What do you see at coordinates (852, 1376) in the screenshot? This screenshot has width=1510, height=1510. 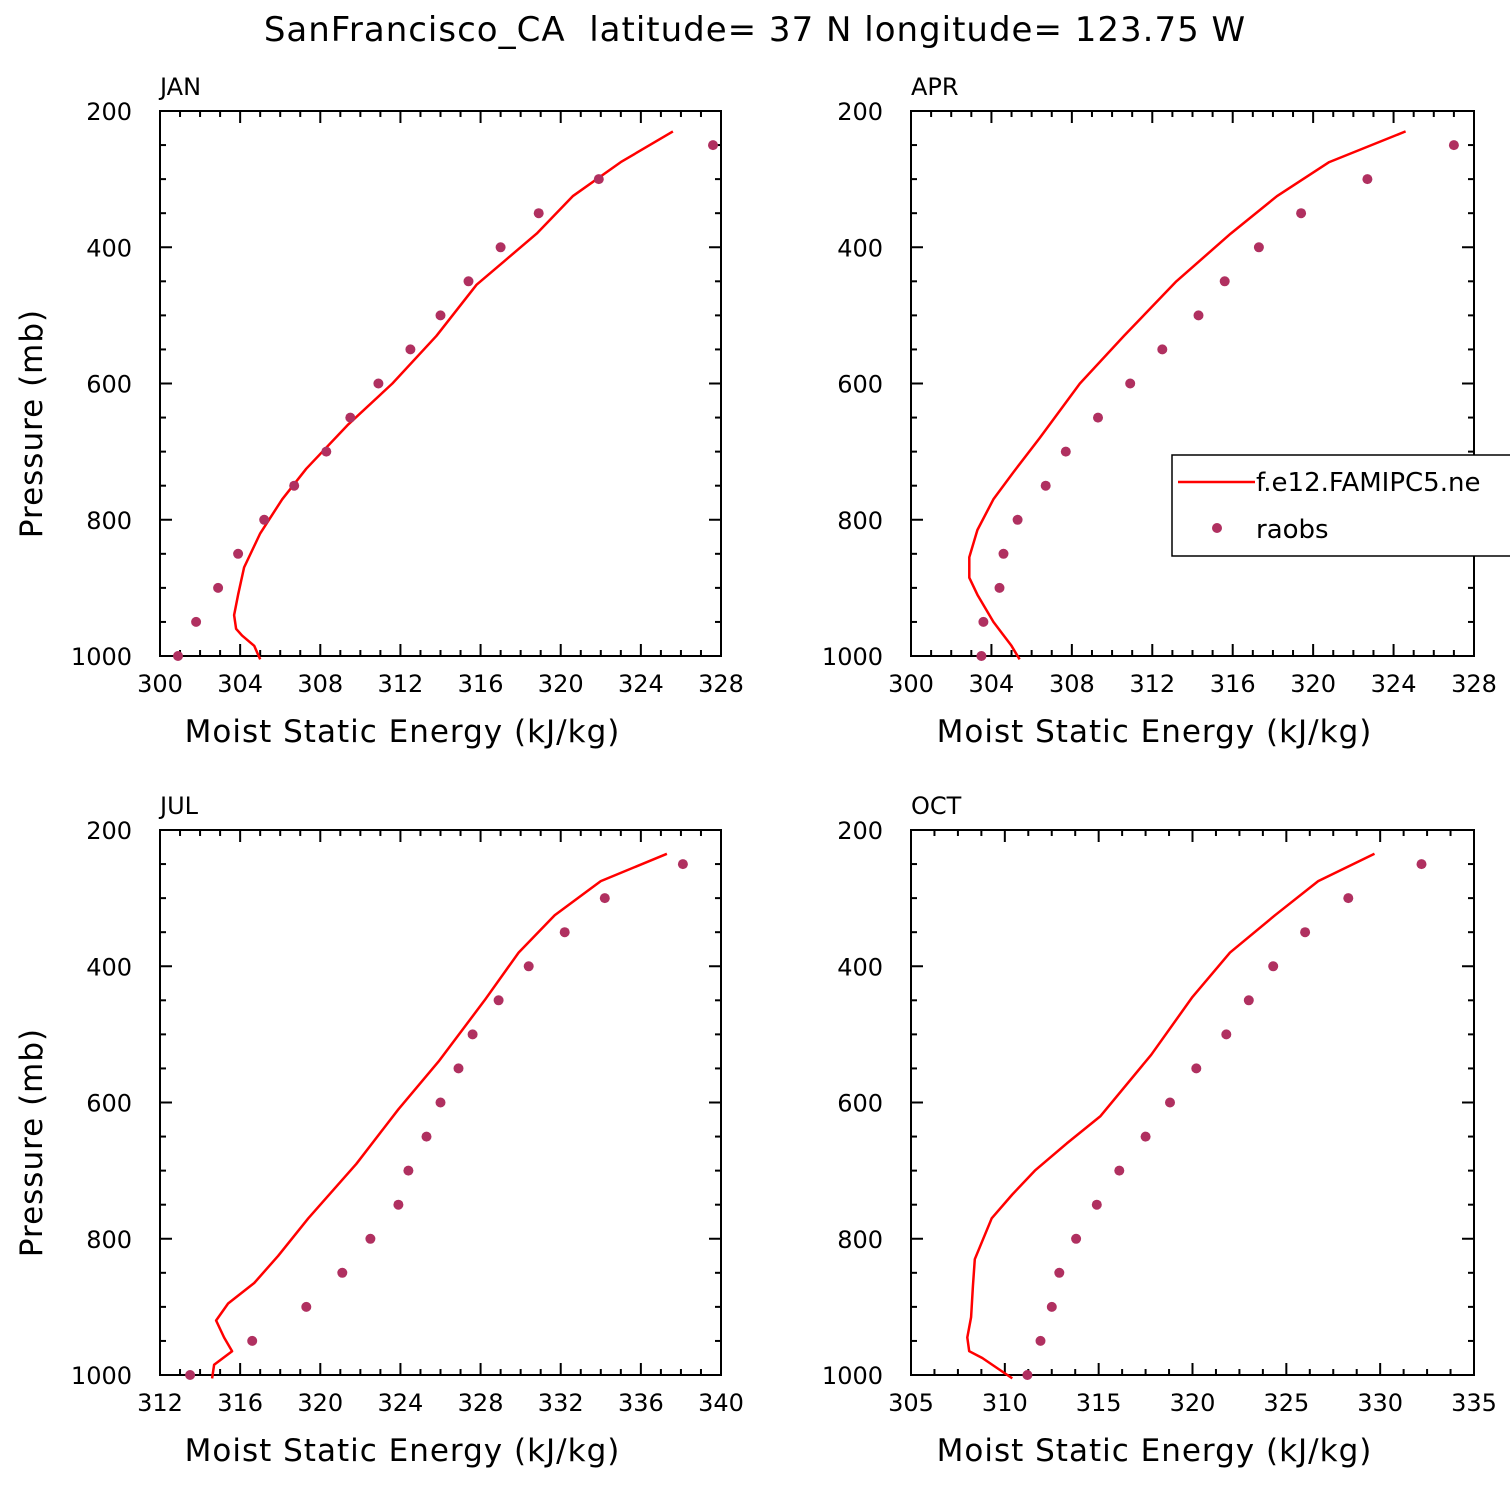 I see `y-tick-label-oct: 1000` at bounding box center [852, 1376].